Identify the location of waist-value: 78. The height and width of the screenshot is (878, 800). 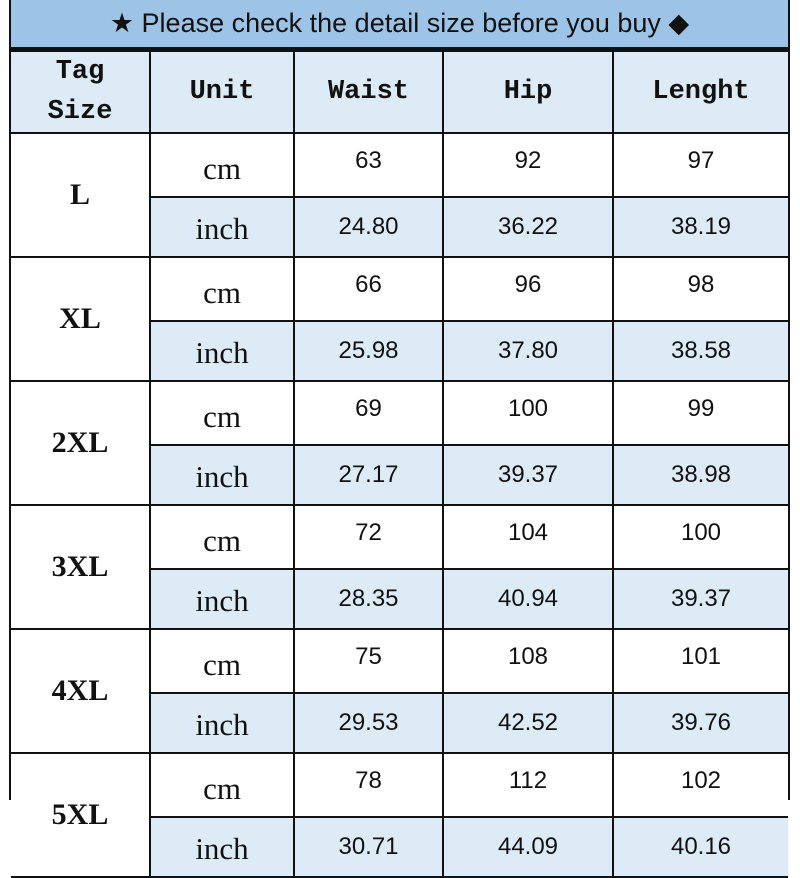
(368, 785).